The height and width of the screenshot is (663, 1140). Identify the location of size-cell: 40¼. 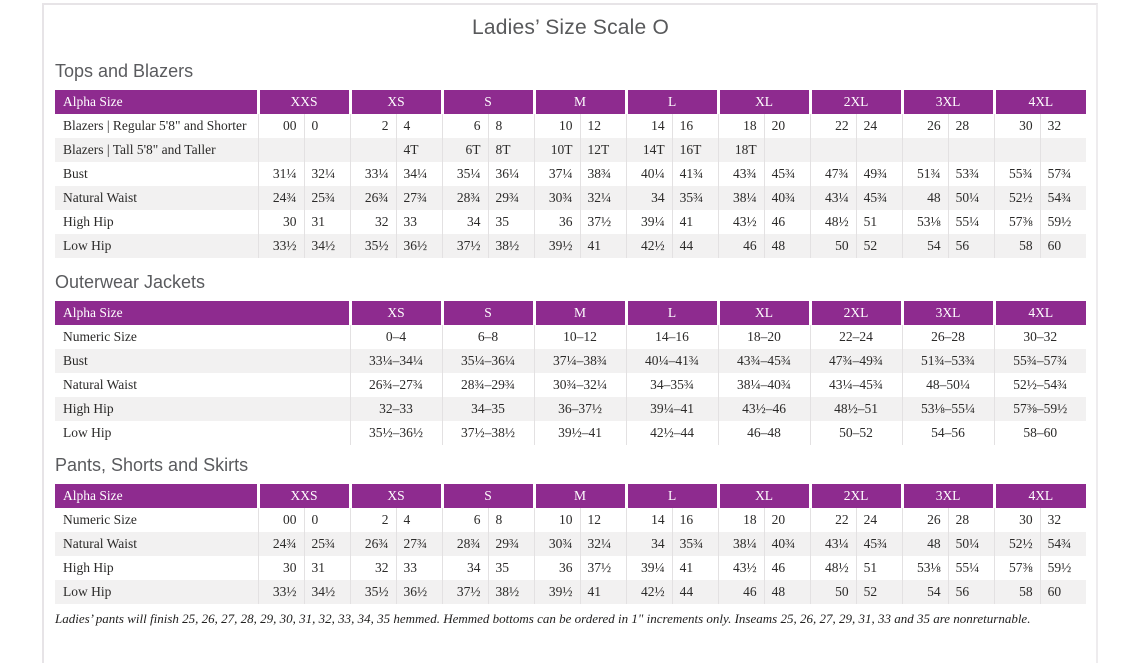
(649, 174).